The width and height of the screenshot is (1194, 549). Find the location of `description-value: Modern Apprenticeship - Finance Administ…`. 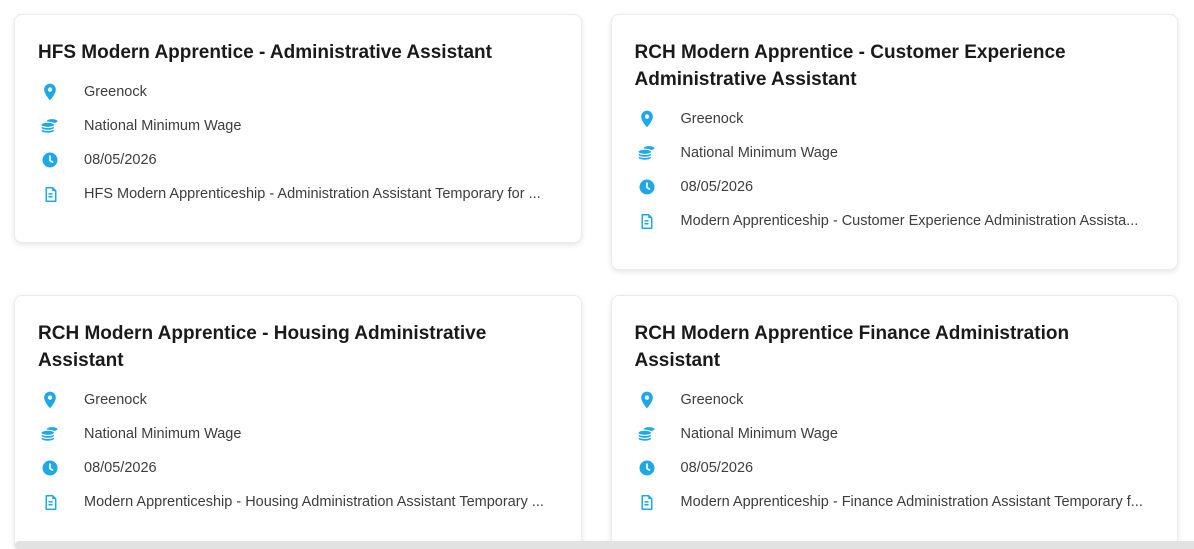

description-value: Modern Apprenticeship - Finance Administ… is located at coordinates (911, 502).